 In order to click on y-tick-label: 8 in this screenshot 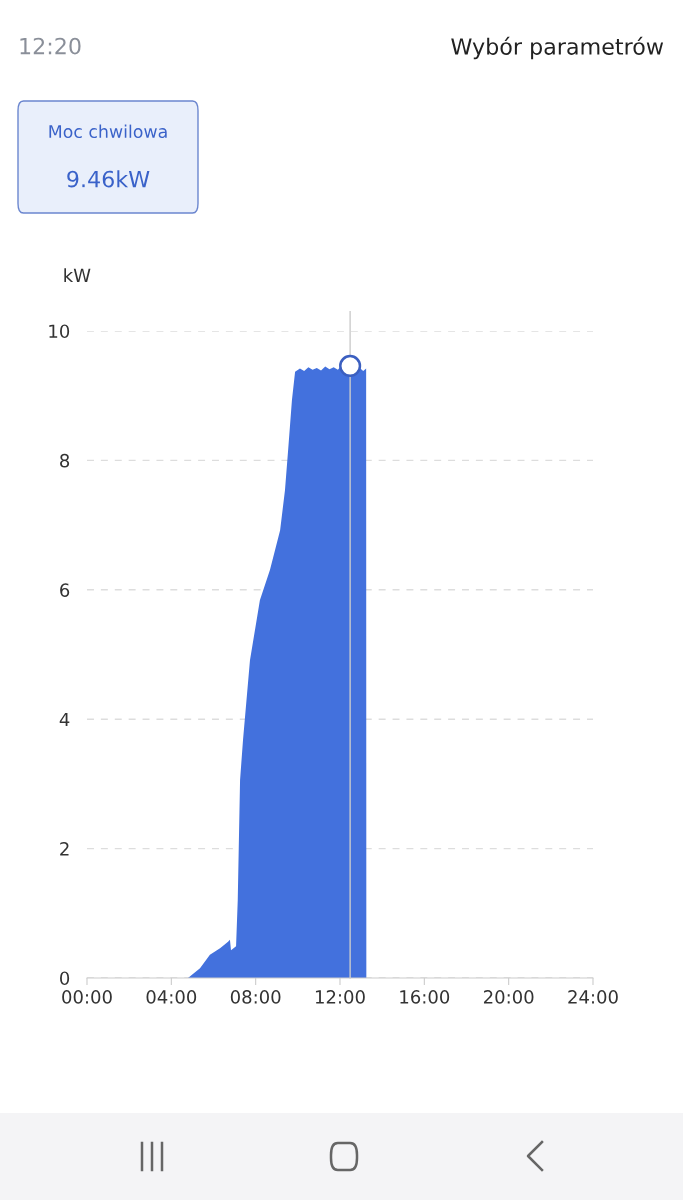, I will do `click(65, 460)`.